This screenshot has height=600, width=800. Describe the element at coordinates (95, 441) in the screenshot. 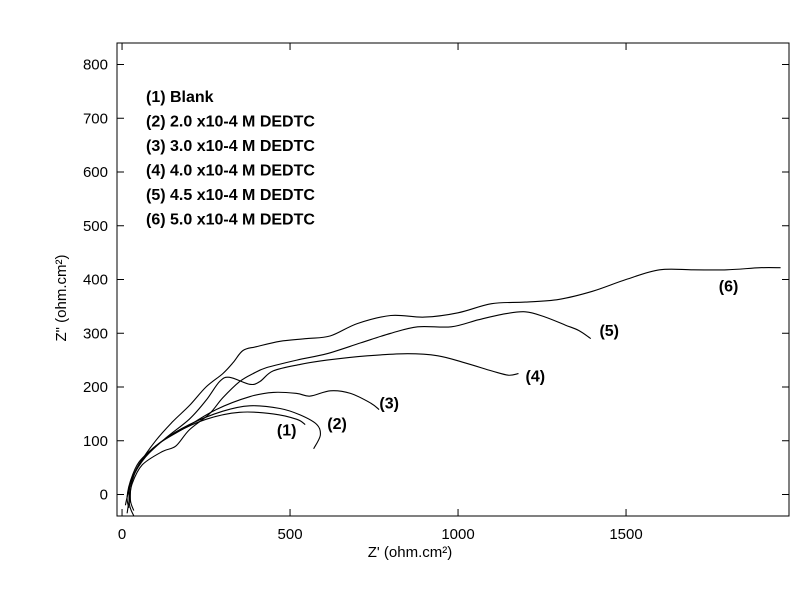

I see `y-tick-label: 100` at that location.